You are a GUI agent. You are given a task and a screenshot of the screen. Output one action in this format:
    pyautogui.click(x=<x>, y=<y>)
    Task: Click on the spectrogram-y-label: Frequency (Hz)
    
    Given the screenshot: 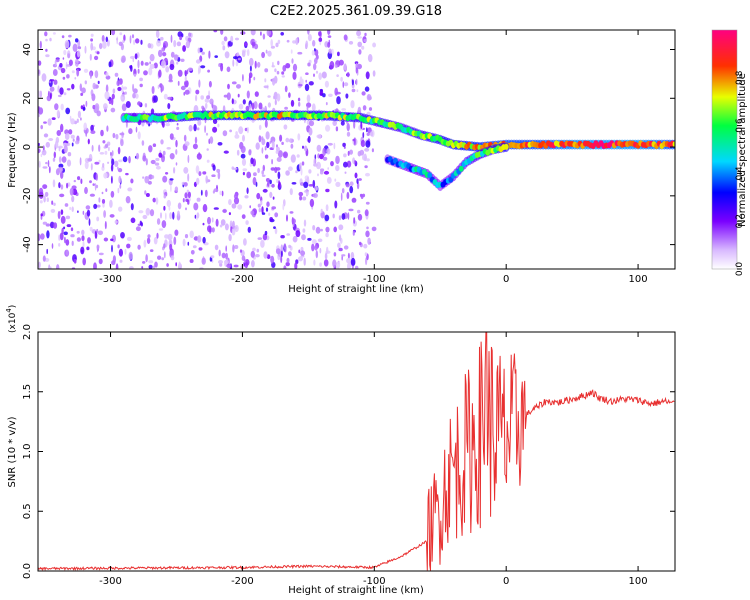 What is the action you would take?
    pyautogui.click(x=12, y=150)
    